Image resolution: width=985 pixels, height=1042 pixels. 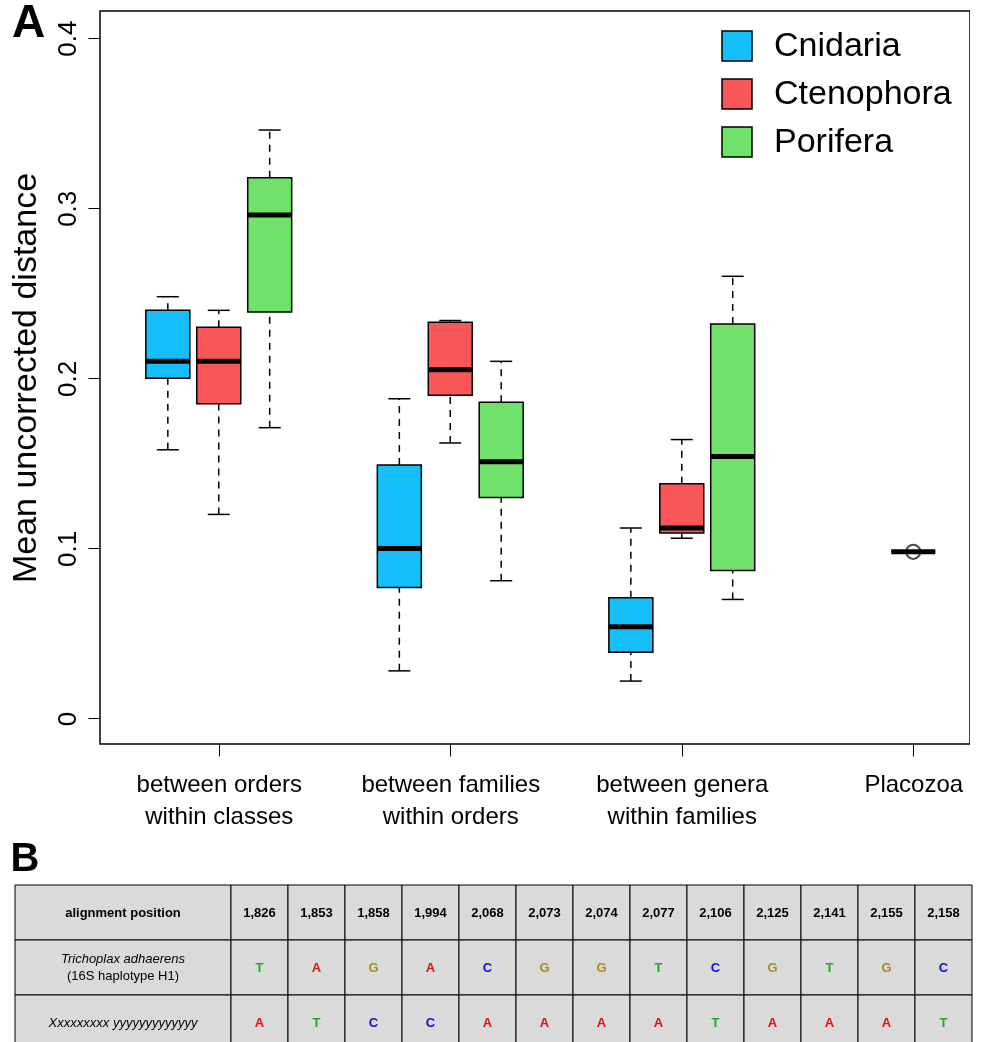 I want to click on x-tick-label: 2,106, so click(x=715, y=912).